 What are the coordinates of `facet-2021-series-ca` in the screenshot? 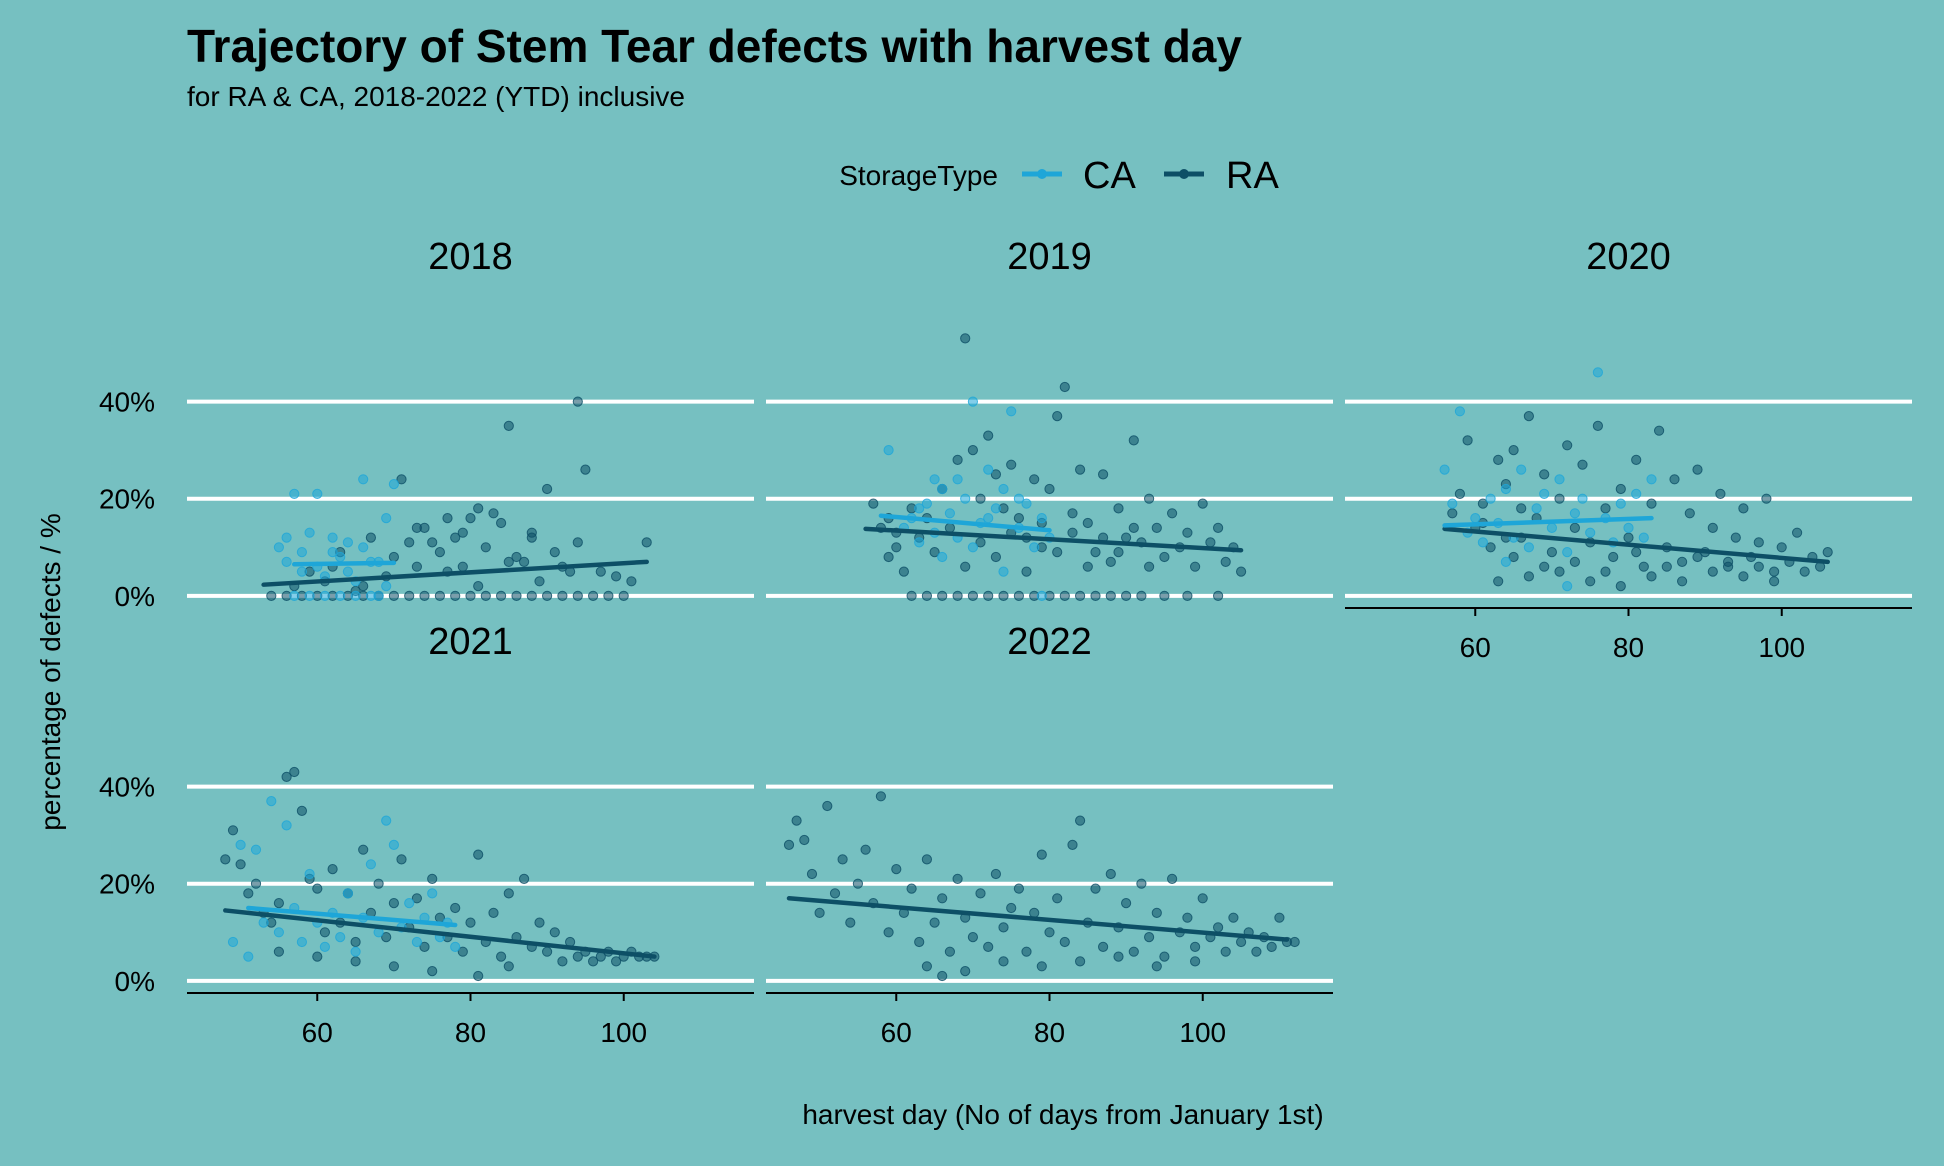 It's located at (344, 879).